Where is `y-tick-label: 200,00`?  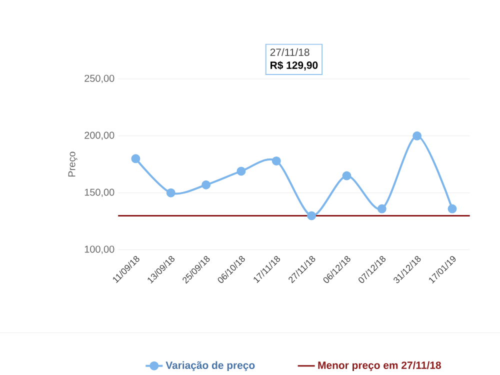
y-tick-label: 200,00 is located at coordinates (99, 136).